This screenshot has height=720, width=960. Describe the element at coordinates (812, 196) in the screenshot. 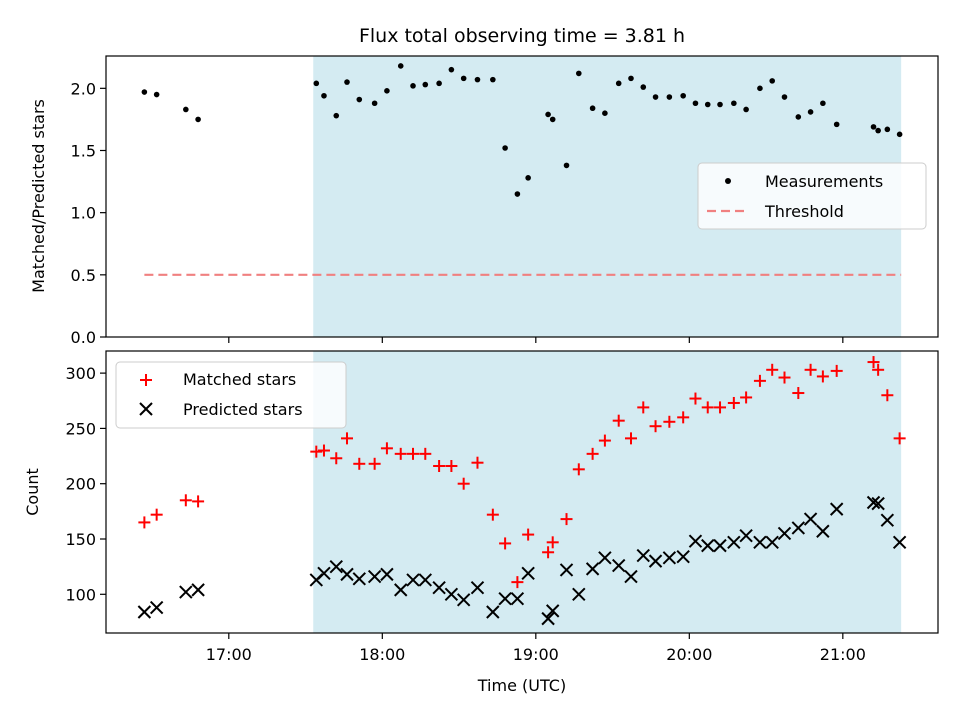

I see `top-legend: Measurements Threshold` at that location.